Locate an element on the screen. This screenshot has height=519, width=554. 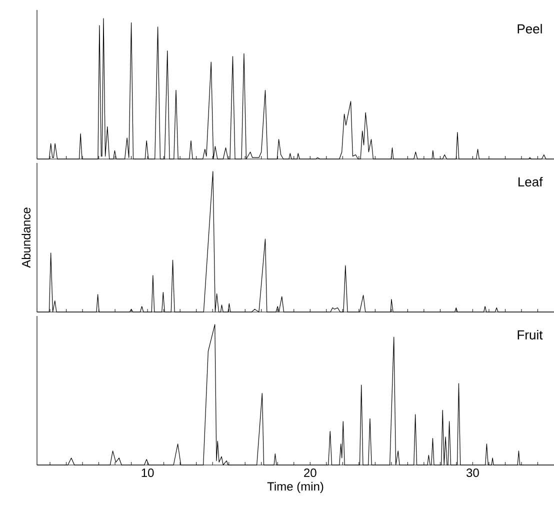
text: Fruit is located at coordinates (530, 335).